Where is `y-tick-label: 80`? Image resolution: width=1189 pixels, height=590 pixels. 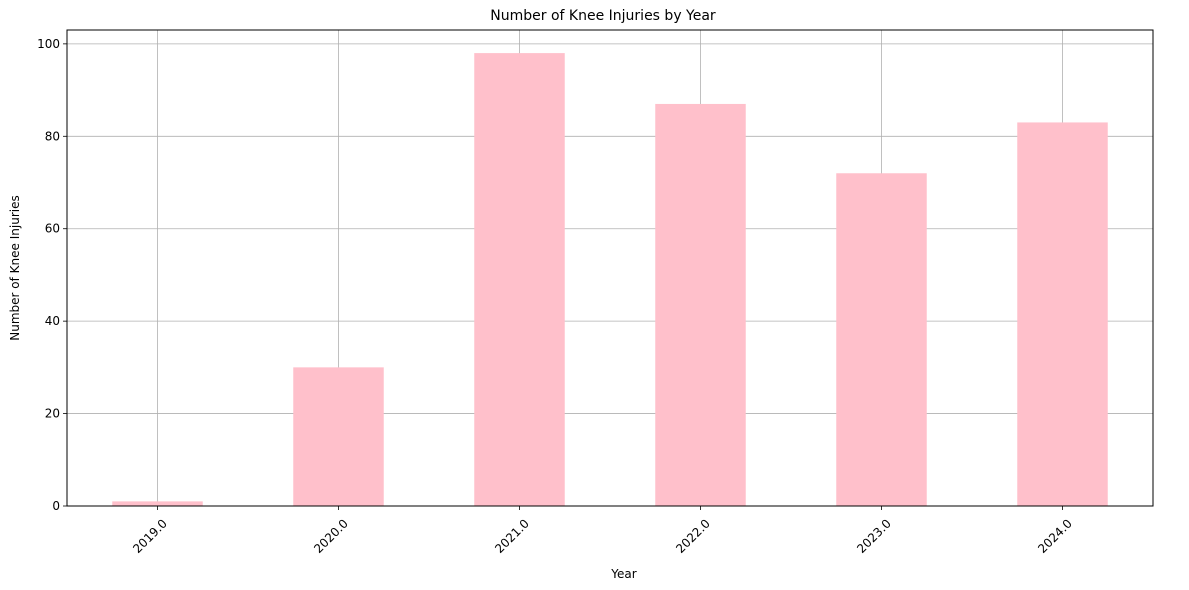 y-tick-label: 80 is located at coordinates (52, 136).